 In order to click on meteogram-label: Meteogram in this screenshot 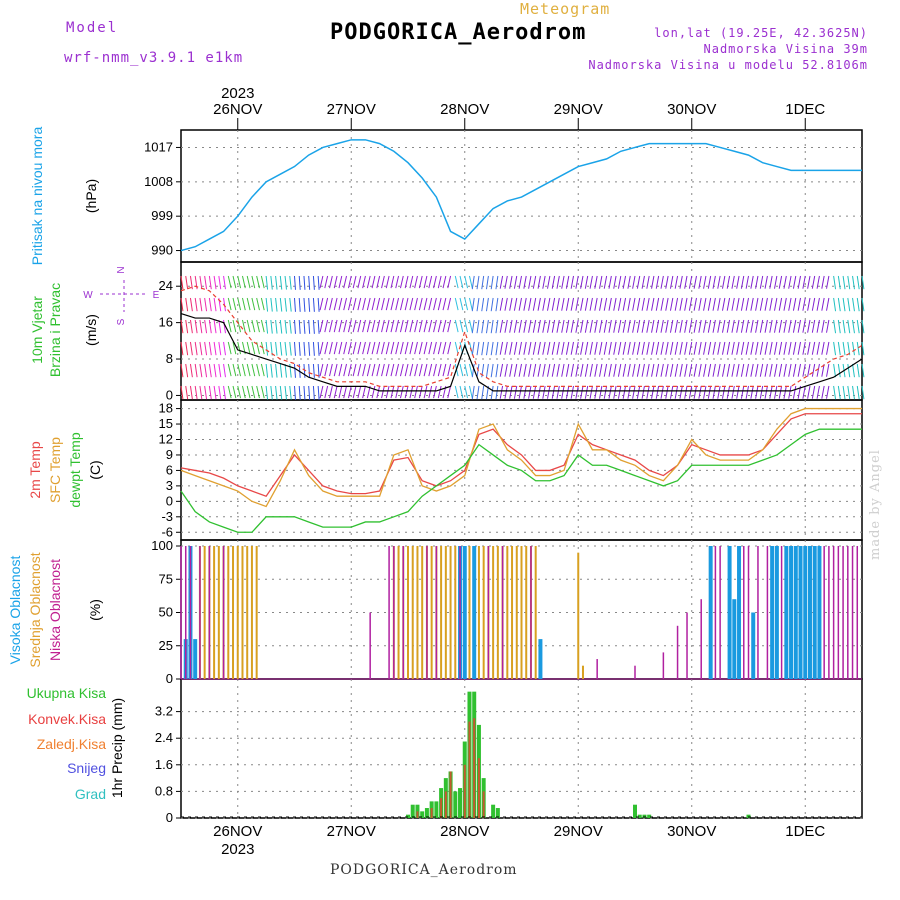, I will do `click(565, 9)`.